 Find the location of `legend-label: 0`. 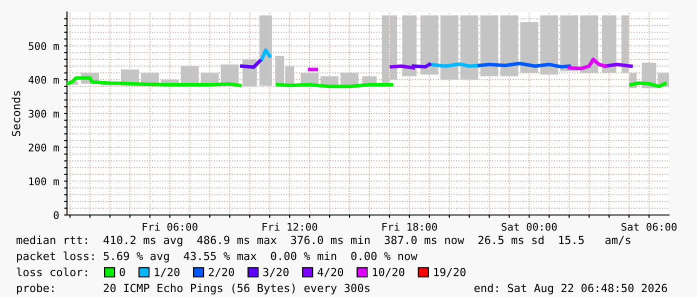

legend-label: 0 is located at coordinates (122, 272).